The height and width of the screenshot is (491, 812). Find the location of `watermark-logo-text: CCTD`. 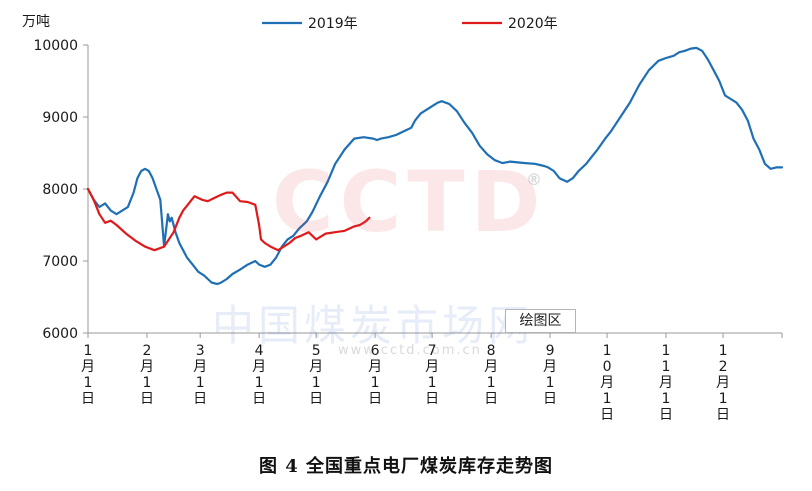

watermark-logo-text: CCTD is located at coordinates (409, 202).